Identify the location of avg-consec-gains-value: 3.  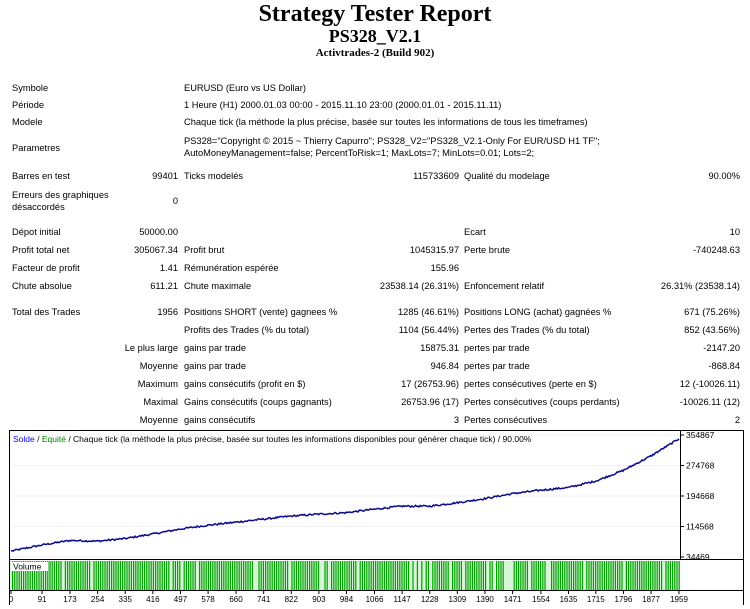
(456, 420).